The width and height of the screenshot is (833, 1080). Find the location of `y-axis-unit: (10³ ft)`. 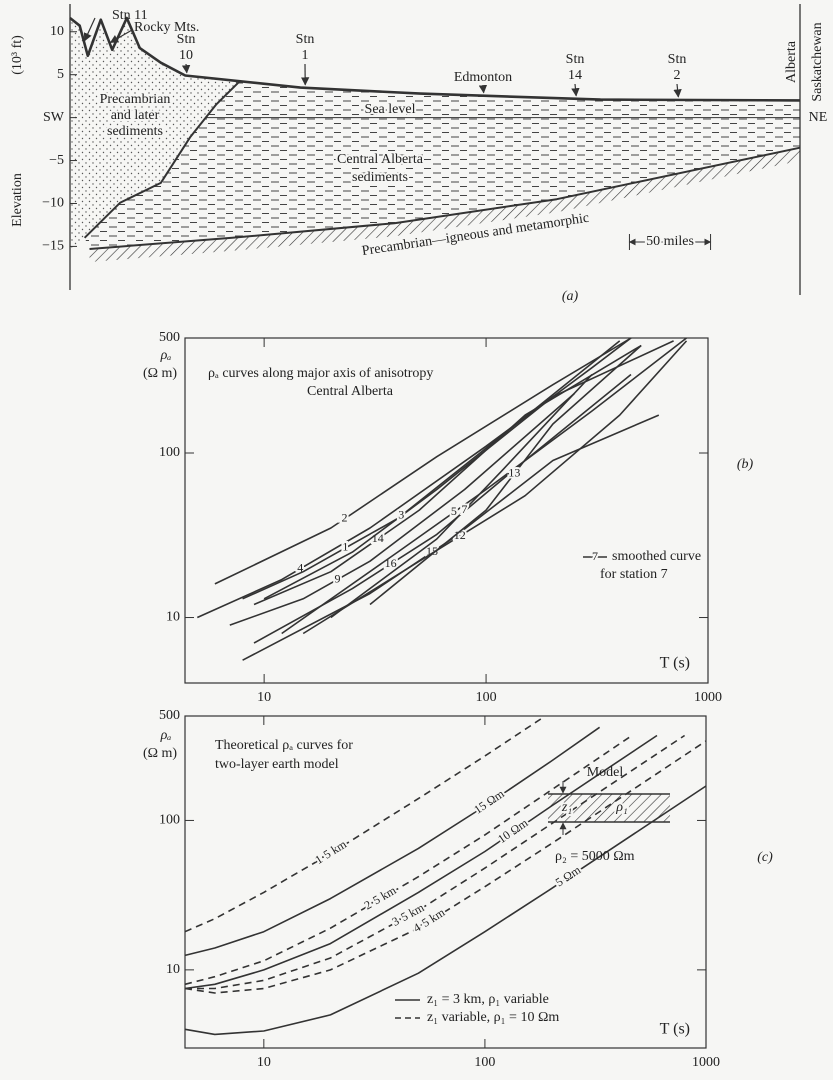

y-axis-unit: (10³ ft) is located at coordinates (17, 55).